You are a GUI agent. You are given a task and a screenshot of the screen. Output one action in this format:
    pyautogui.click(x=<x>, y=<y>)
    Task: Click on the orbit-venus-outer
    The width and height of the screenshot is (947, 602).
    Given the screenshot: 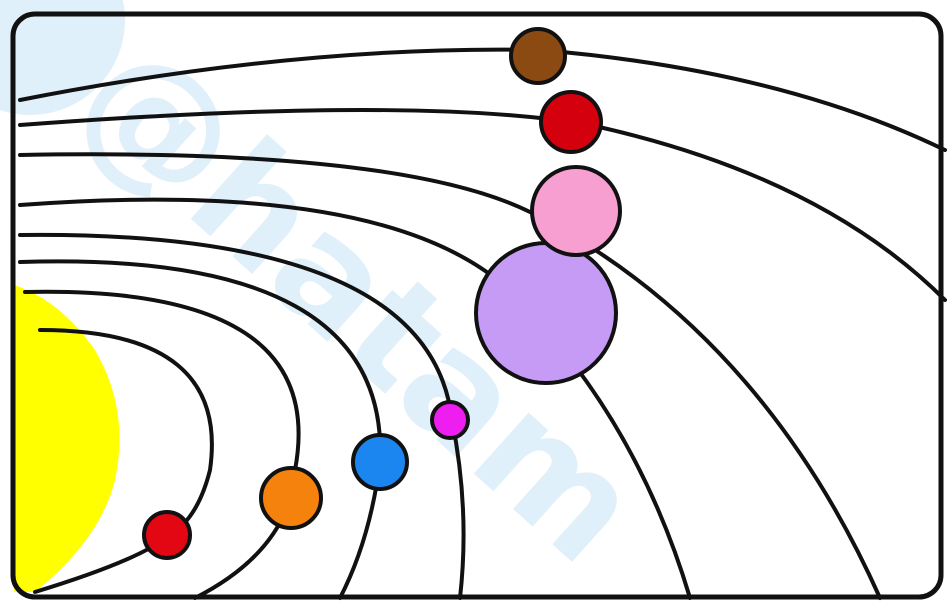 What is the action you would take?
    pyautogui.click(x=162, y=380)
    